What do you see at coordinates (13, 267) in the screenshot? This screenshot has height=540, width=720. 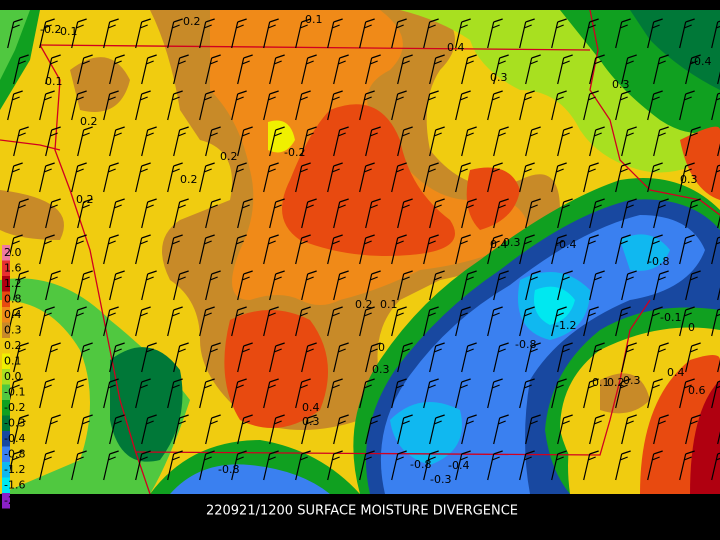 I see `legend-label: 1.6` at bounding box center [13, 267].